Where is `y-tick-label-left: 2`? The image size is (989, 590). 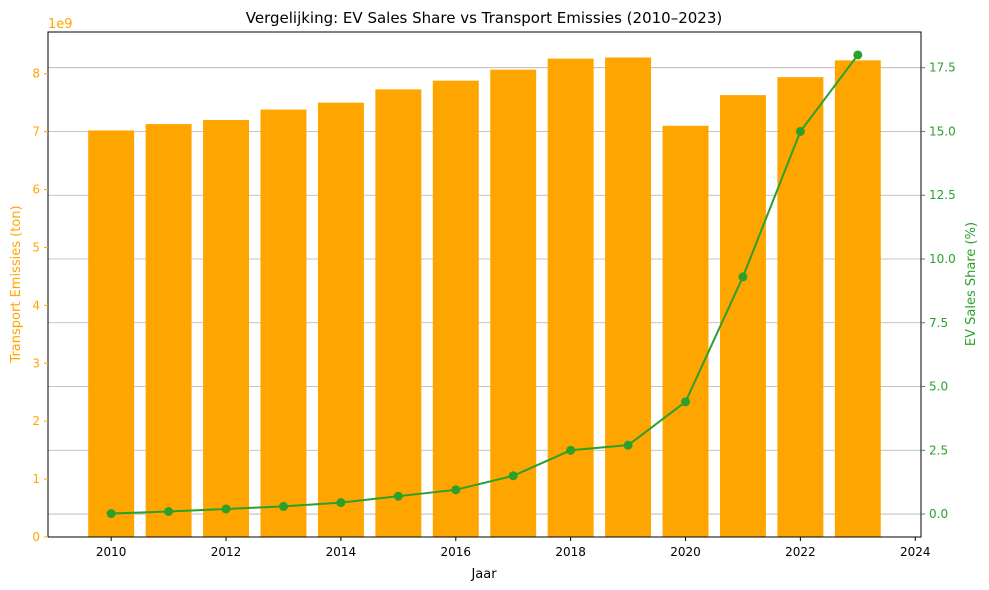
y-tick-label-left: 2 is located at coordinates (36, 421).